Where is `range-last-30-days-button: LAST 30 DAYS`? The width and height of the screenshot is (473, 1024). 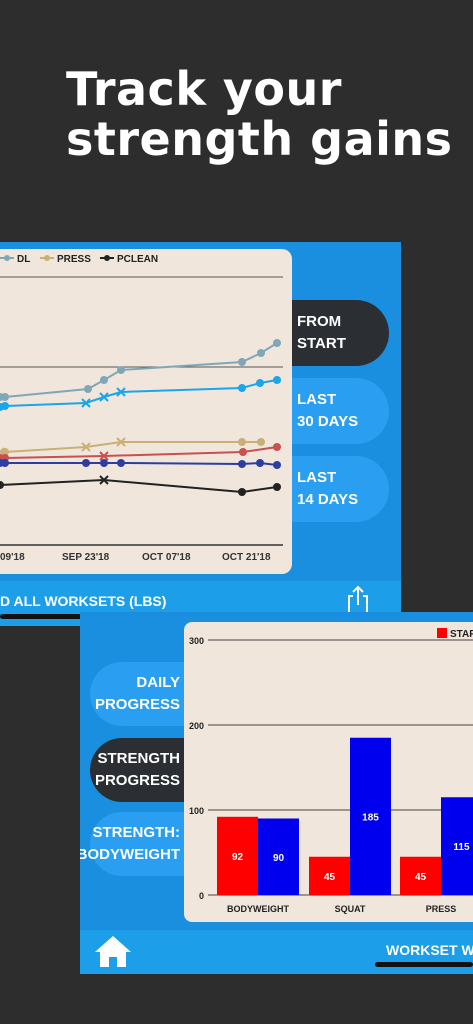 range-last-30-days-button: LAST 30 DAYS is located at coordinates (340, 411).